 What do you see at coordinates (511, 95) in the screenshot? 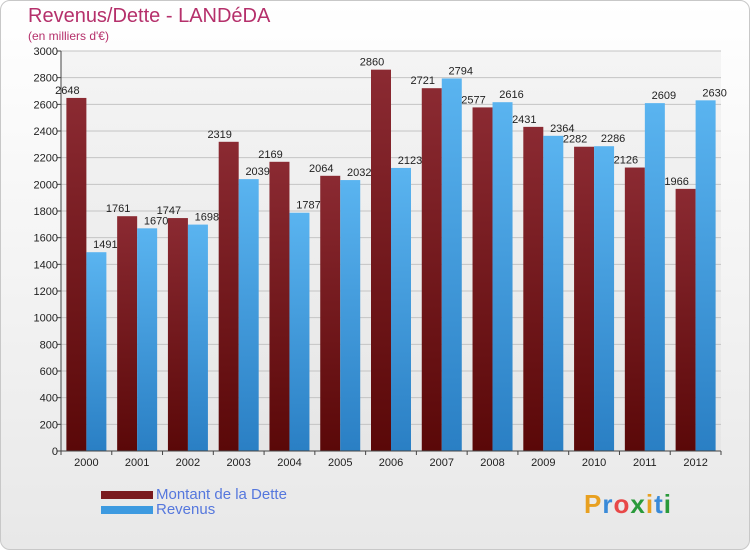
I see `data-label-revenus-2008: 2616` at bounding box center [511, 95].